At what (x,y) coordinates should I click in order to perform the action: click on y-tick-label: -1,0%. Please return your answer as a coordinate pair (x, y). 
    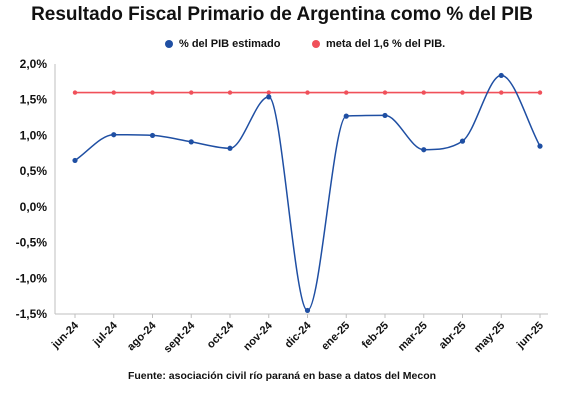
    Looking at the image, I should click on (32, 278).